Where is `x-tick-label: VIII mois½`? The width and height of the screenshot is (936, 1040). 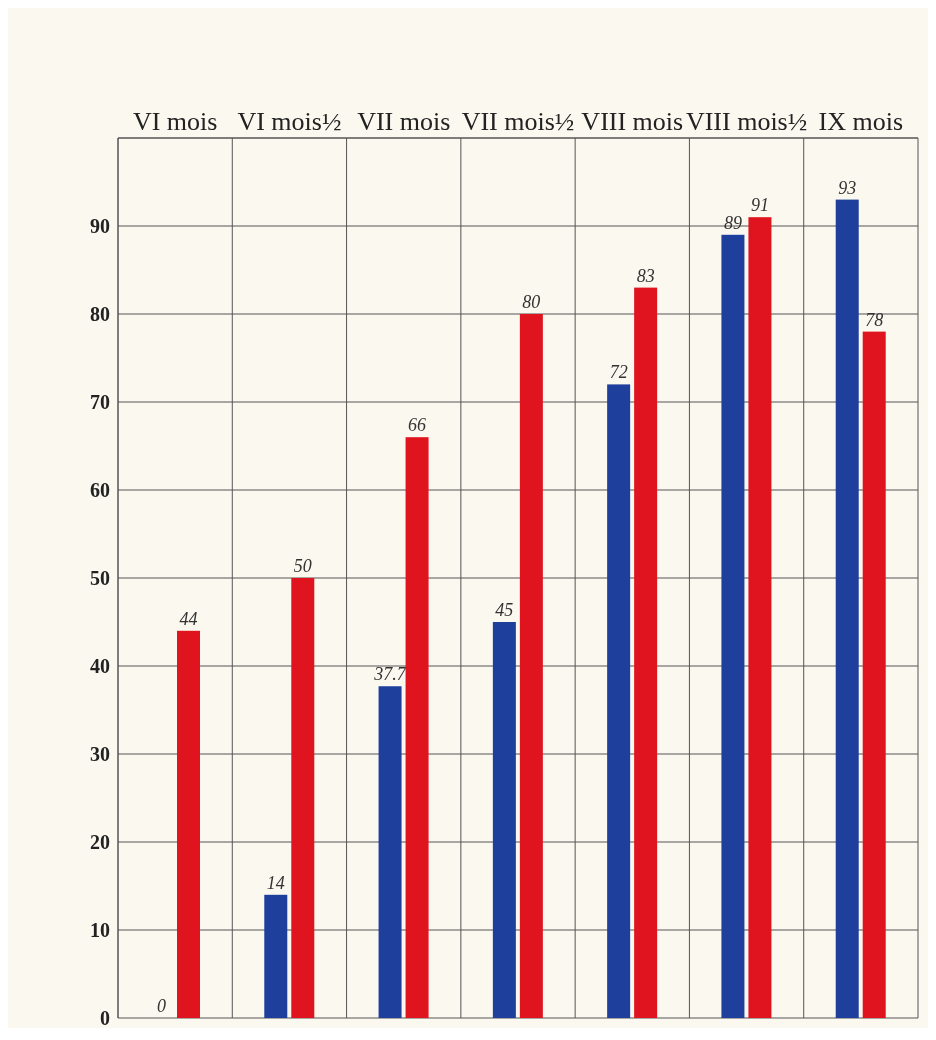
x-tick-label: VIII mois½ is located at coordinates (746, 121).